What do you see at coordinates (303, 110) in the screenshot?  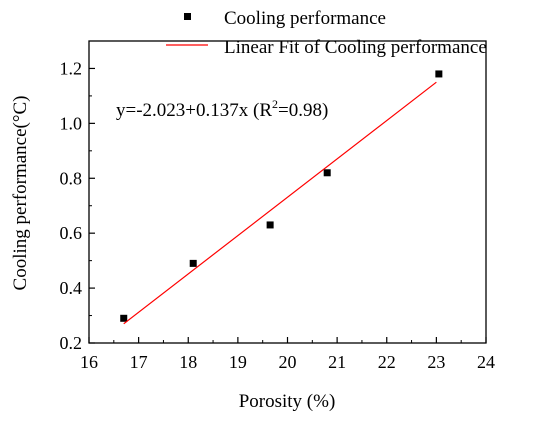 I see `fit-equation-tail: =0.98)` at bounding box center [303, 110].